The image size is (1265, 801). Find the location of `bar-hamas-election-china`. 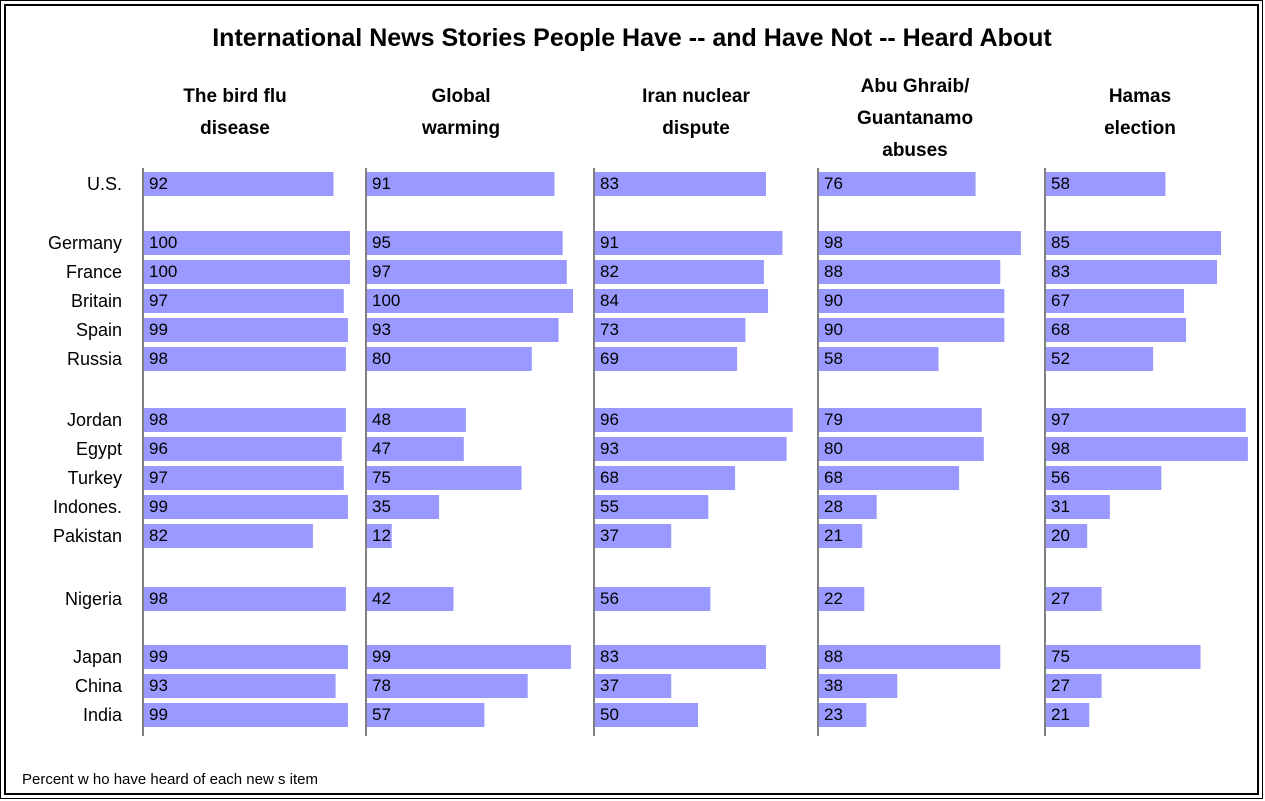

bar-hamas-election-china is located at coordinates (1074, 686).